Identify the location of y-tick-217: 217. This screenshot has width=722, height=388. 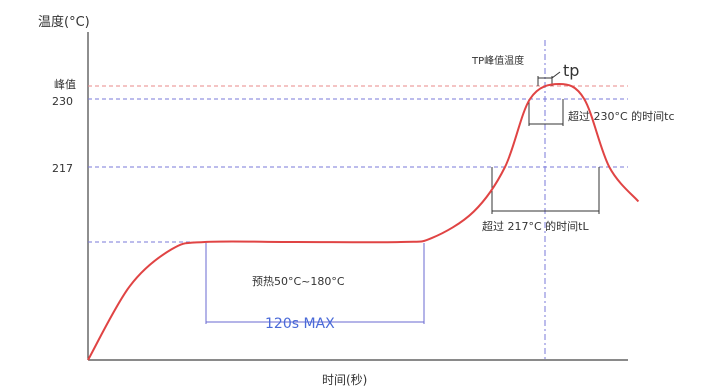
(62, 168).